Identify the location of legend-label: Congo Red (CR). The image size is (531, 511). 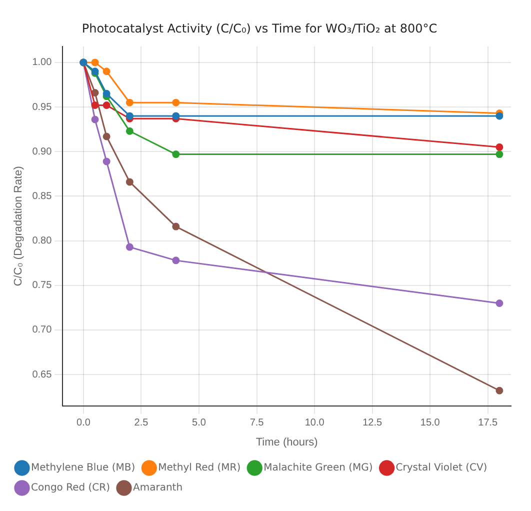
(70, 488).